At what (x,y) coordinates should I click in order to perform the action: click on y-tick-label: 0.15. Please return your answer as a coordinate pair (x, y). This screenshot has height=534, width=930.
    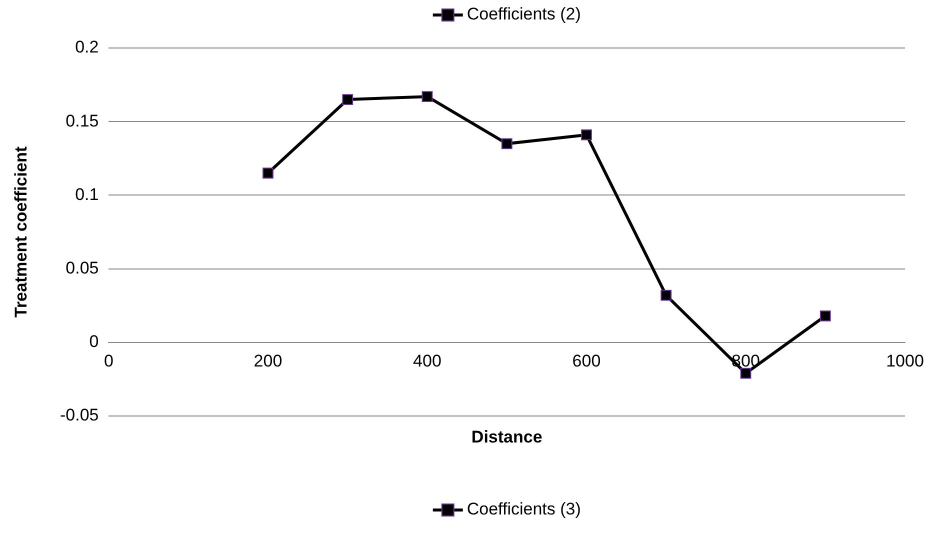
    Looking at the image, I should click on (82, 120).